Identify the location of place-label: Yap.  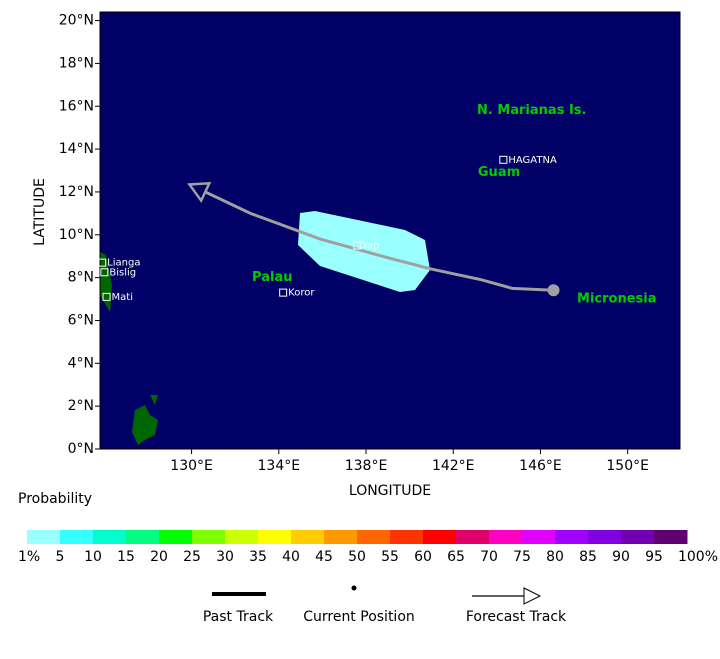
(370, 245).